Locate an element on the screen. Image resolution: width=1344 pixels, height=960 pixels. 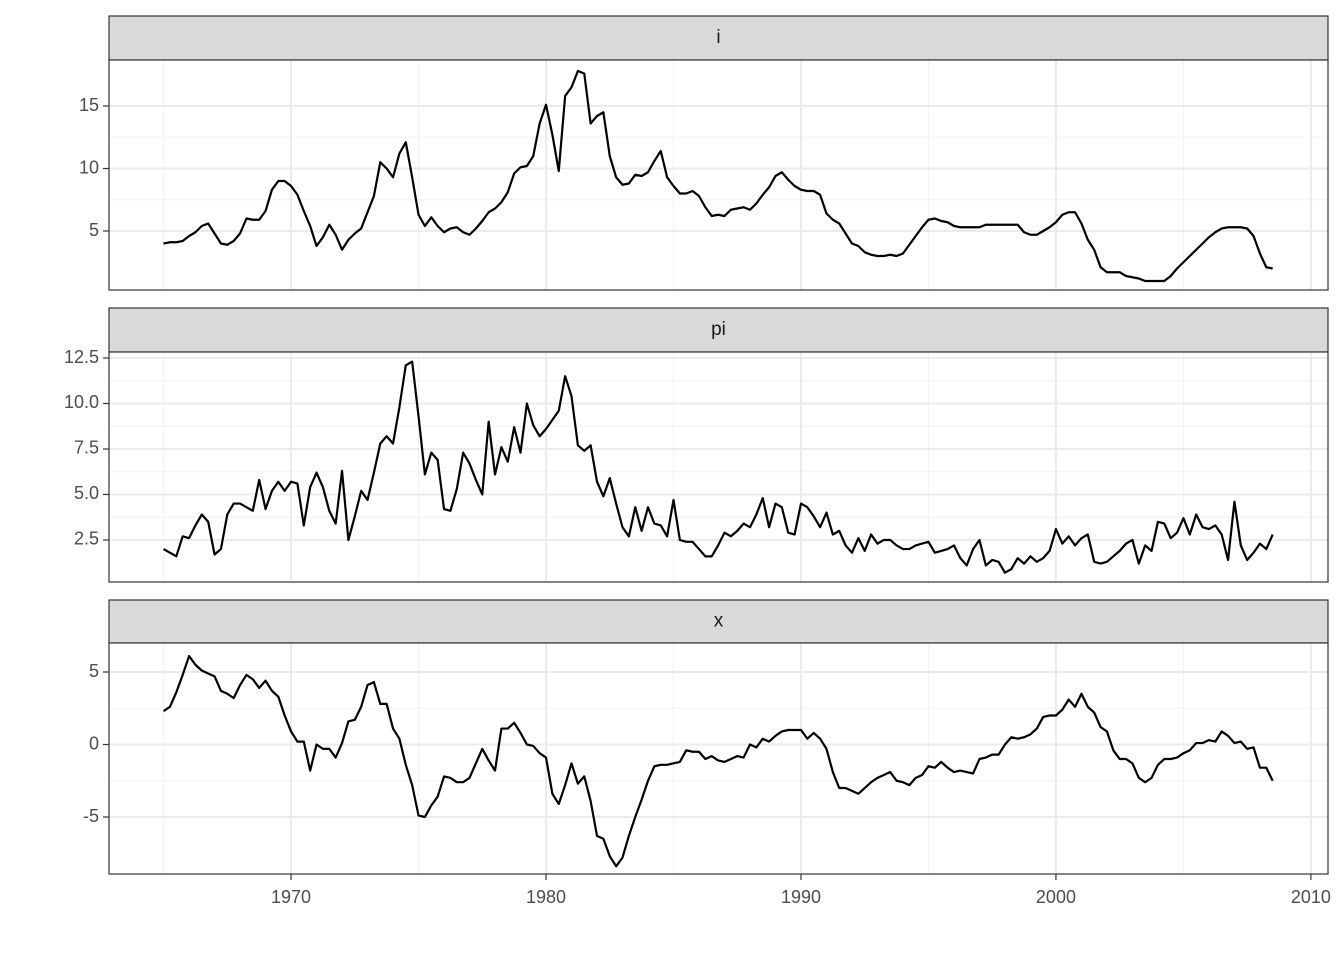
y-tick-label: 15 is located at coordinates (89, 105).